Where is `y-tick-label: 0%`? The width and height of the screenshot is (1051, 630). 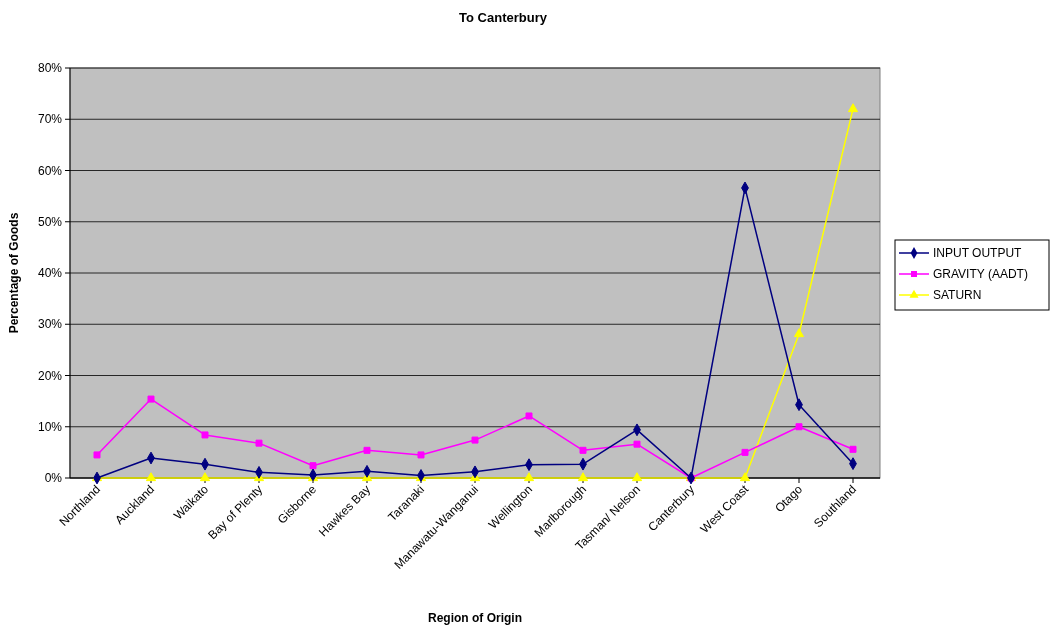
y-tick-label: 0% is located at coordinates (53, 478).